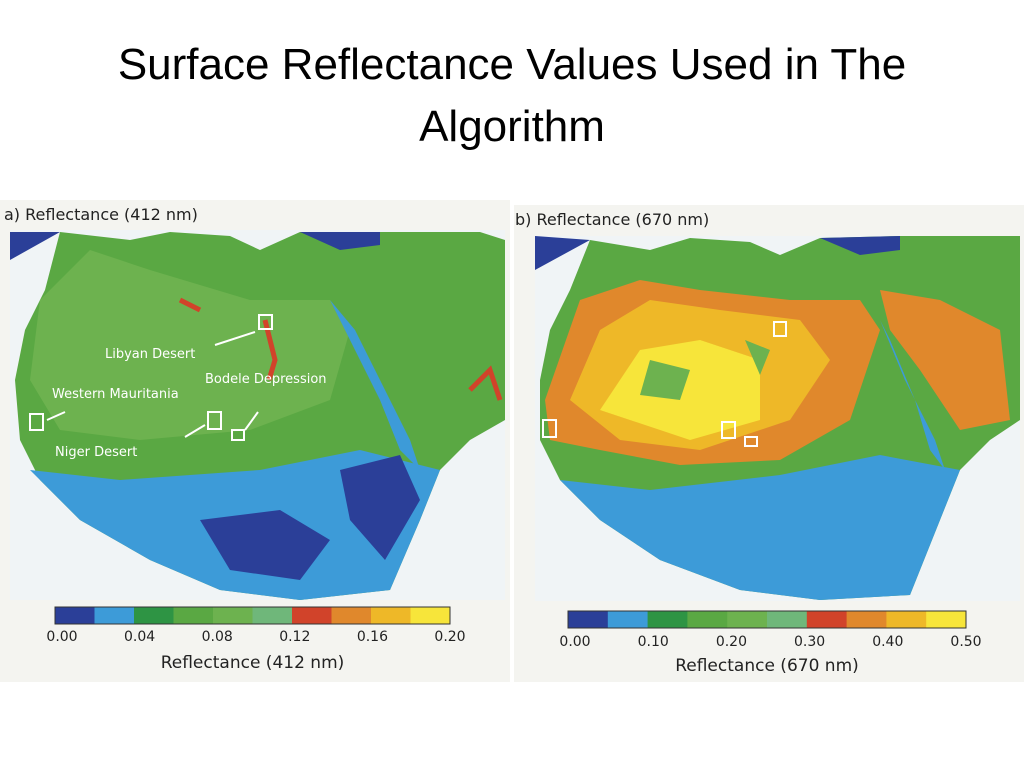 This screenshot has width=1024, height=768. What do you see at coordinates (139, 637) in the screenshot?
I see `colorbar-tick-label: 0.04` at bounding box center [139, 637].